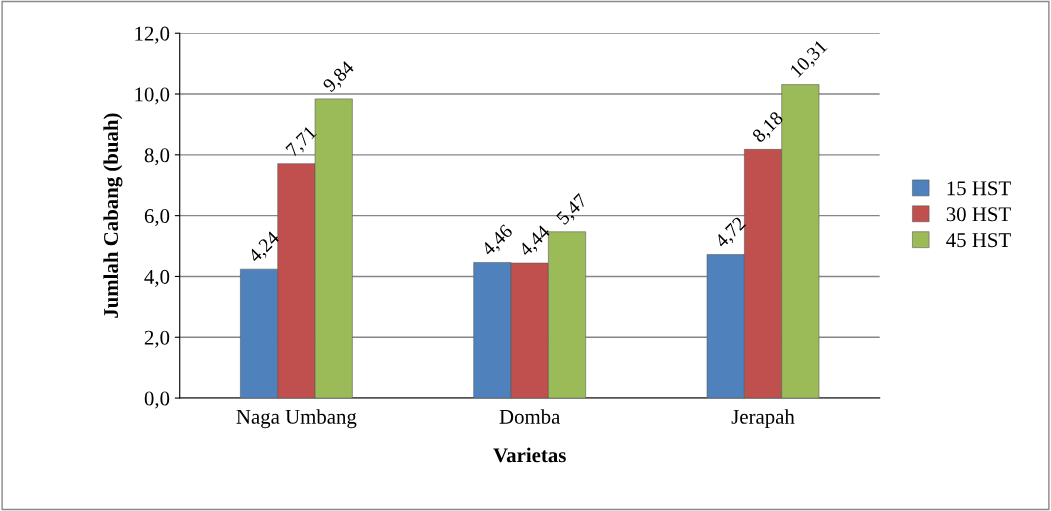 The height and width of the screenshot is (511, 1051). Describe the element at coordinates (978, 240) in the screenshot. I see `legend-label: 45 HST` at that location.